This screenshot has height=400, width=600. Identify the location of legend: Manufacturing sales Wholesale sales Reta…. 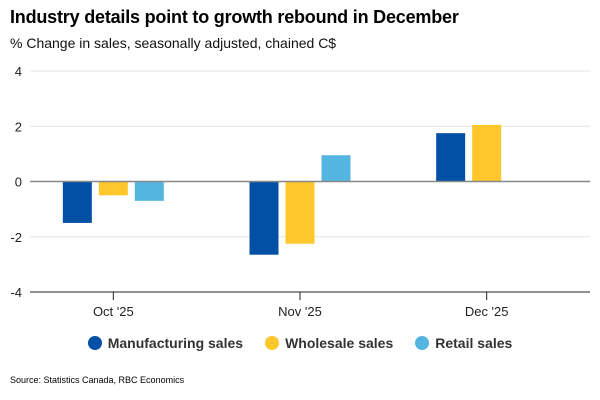
(300, 343).